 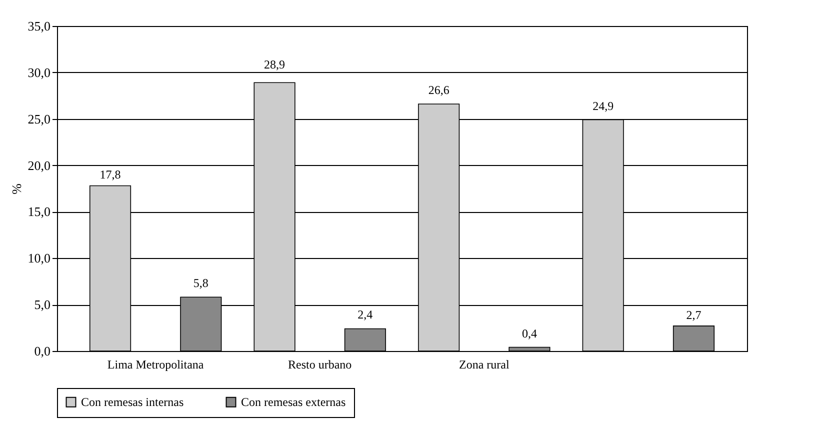 What do you see at coordinates (39, 118) in the screenshot?
I see `y-tick-label: 25,0` at bounding box center [39, 118].